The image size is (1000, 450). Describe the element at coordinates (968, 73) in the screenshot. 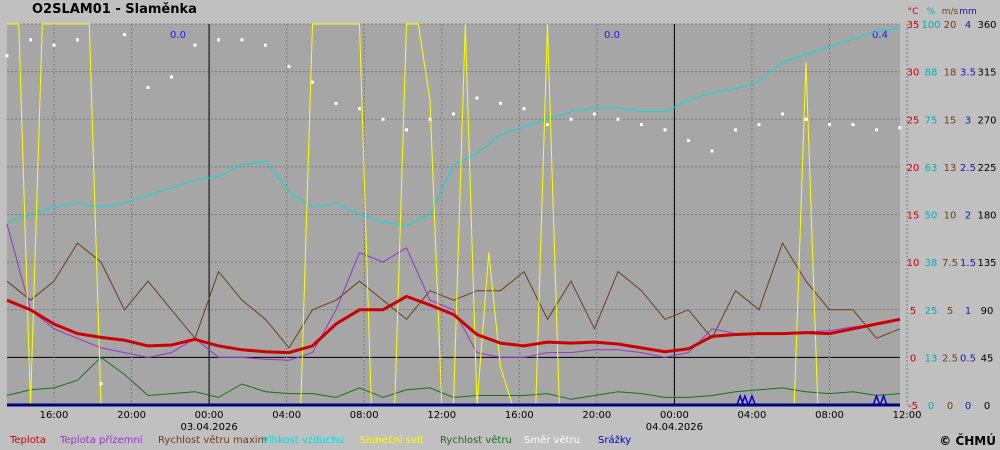

I see `axis-tick-label: 3.5` at that location.